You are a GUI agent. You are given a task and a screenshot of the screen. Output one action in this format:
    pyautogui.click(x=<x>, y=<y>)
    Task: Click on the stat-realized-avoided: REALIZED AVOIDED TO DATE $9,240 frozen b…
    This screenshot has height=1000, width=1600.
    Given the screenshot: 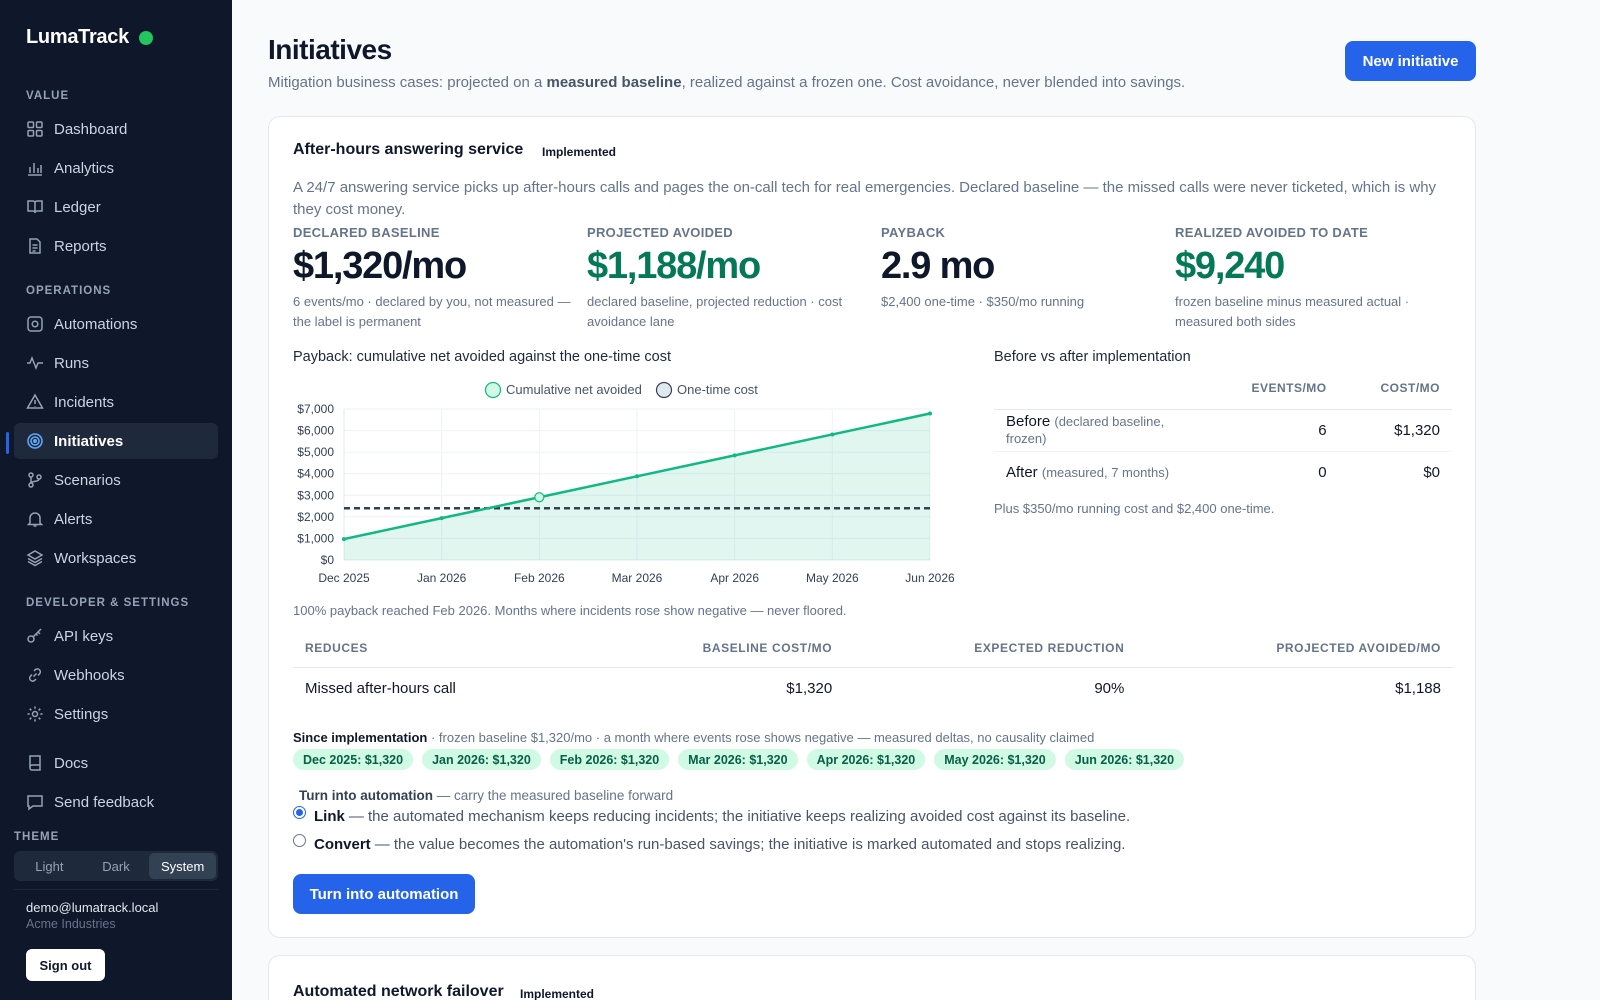 What is the action you would take?
    pyautogui.click(x=1317, y=278)
    